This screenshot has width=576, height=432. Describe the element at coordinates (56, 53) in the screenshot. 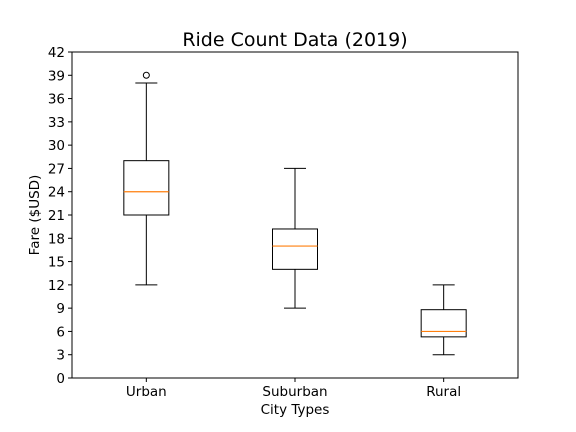

I see `y-tick-label: 42` at that location.